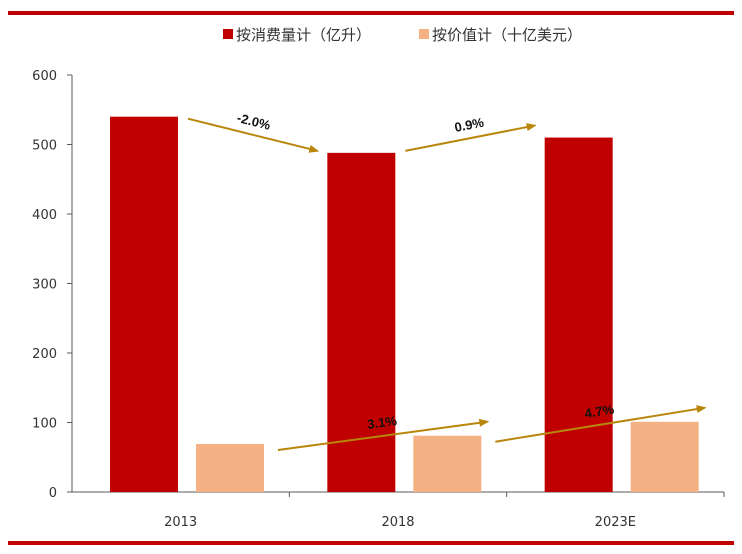 The image size is (742, 554). I want to click on legend-swatch-volume, so click(228, 34).